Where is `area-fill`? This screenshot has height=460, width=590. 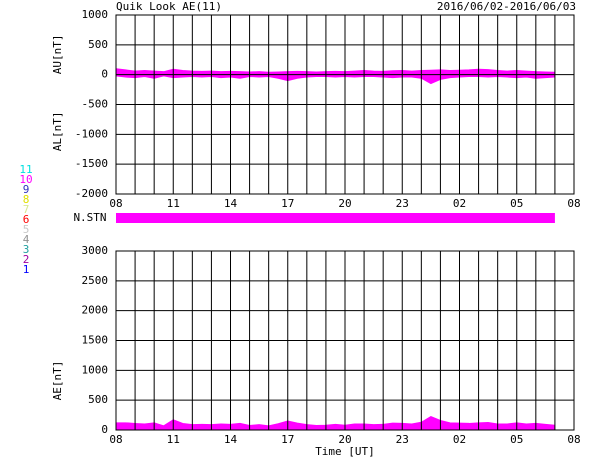 area-fill is located at coordinates (335, 423).